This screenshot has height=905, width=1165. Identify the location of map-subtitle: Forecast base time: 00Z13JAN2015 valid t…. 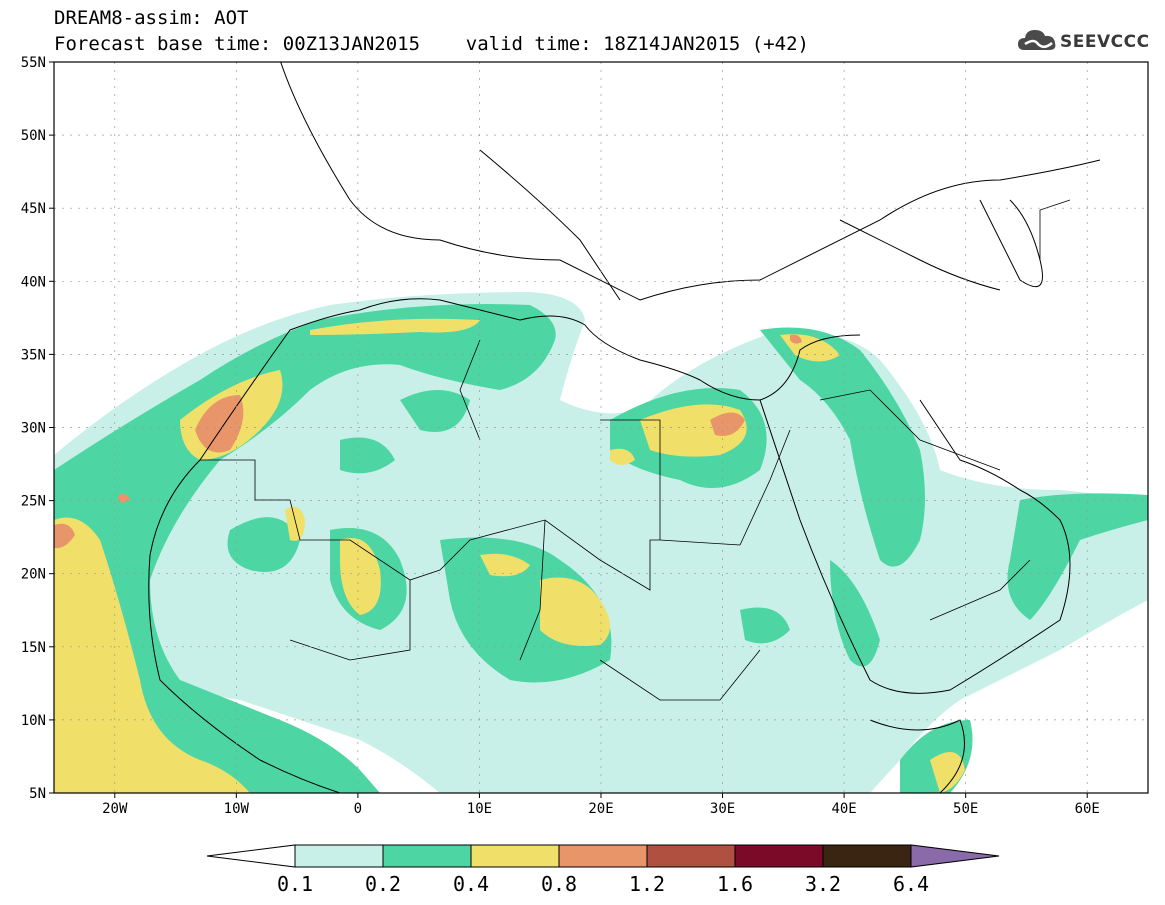
(431, 44).